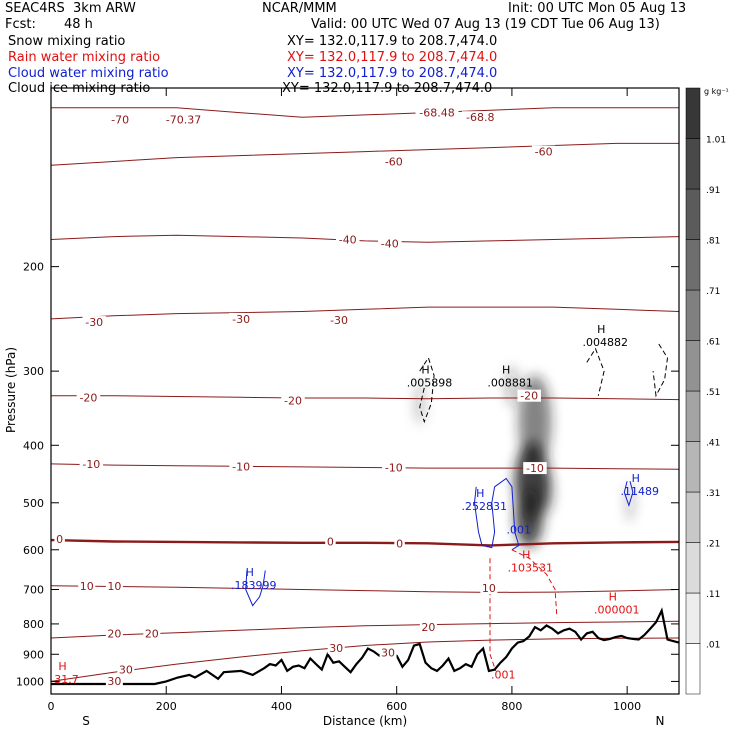 The image size is (740, 740). I want to click on y-tick-label: 800, so click(33, 624).